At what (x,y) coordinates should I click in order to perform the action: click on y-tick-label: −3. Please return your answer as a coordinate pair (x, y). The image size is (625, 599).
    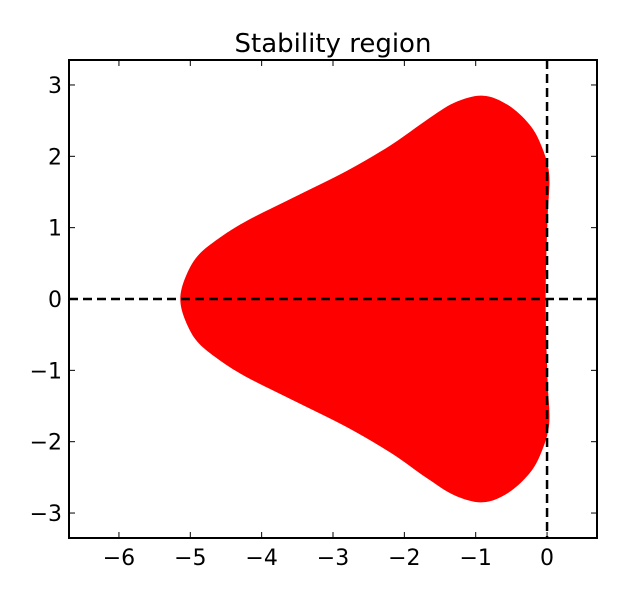
    Looking at the image, I should click on (46, 514).